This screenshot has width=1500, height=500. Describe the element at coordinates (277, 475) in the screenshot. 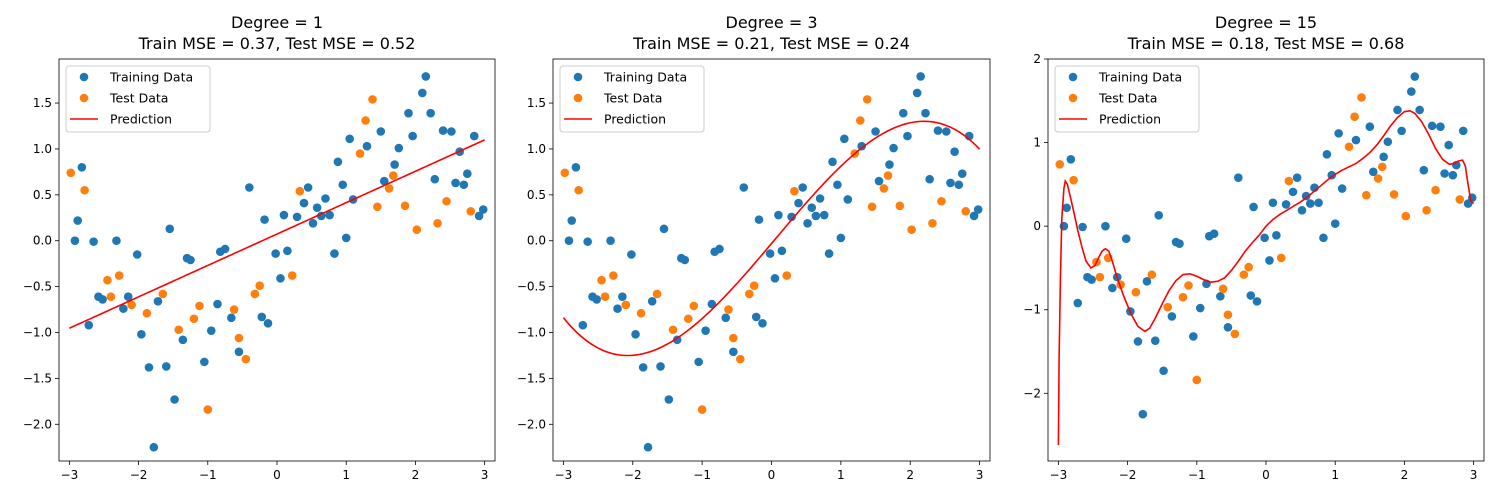

I see `x-tick-label: 0` at that location.